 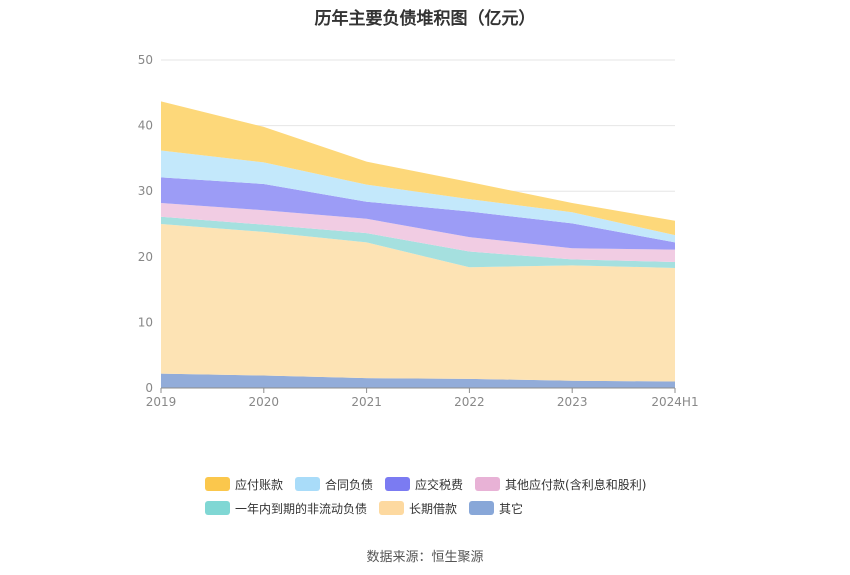 What do you see at coordinates (572, 402) in the screenshot?
I see `x-tick-label: 2023` at bounding box center [572, 402].